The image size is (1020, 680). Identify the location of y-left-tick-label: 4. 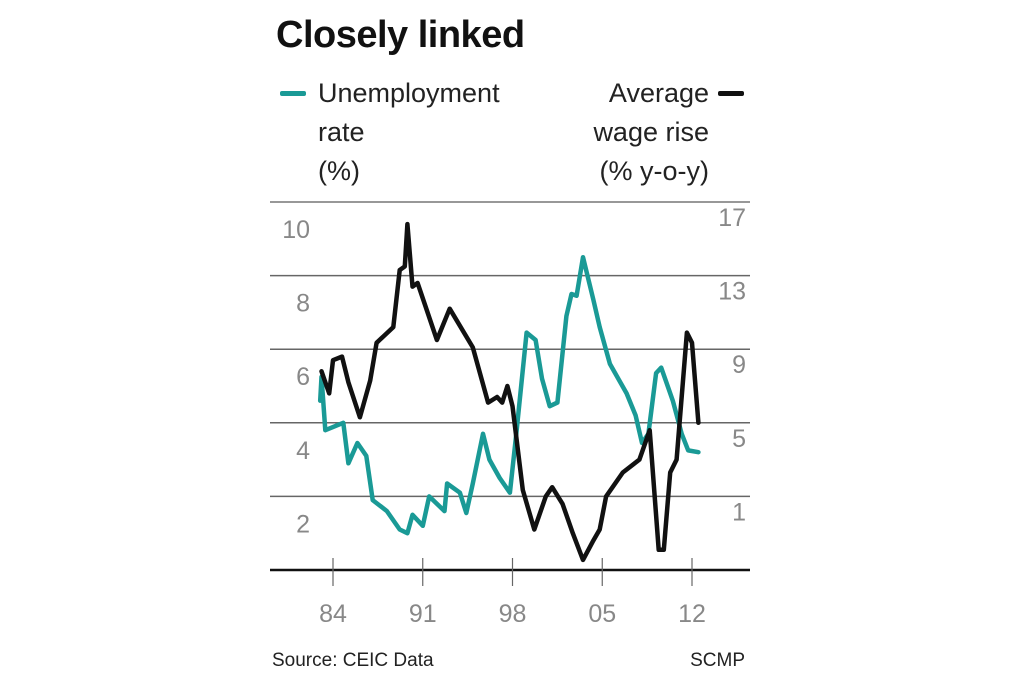
(303, 451).